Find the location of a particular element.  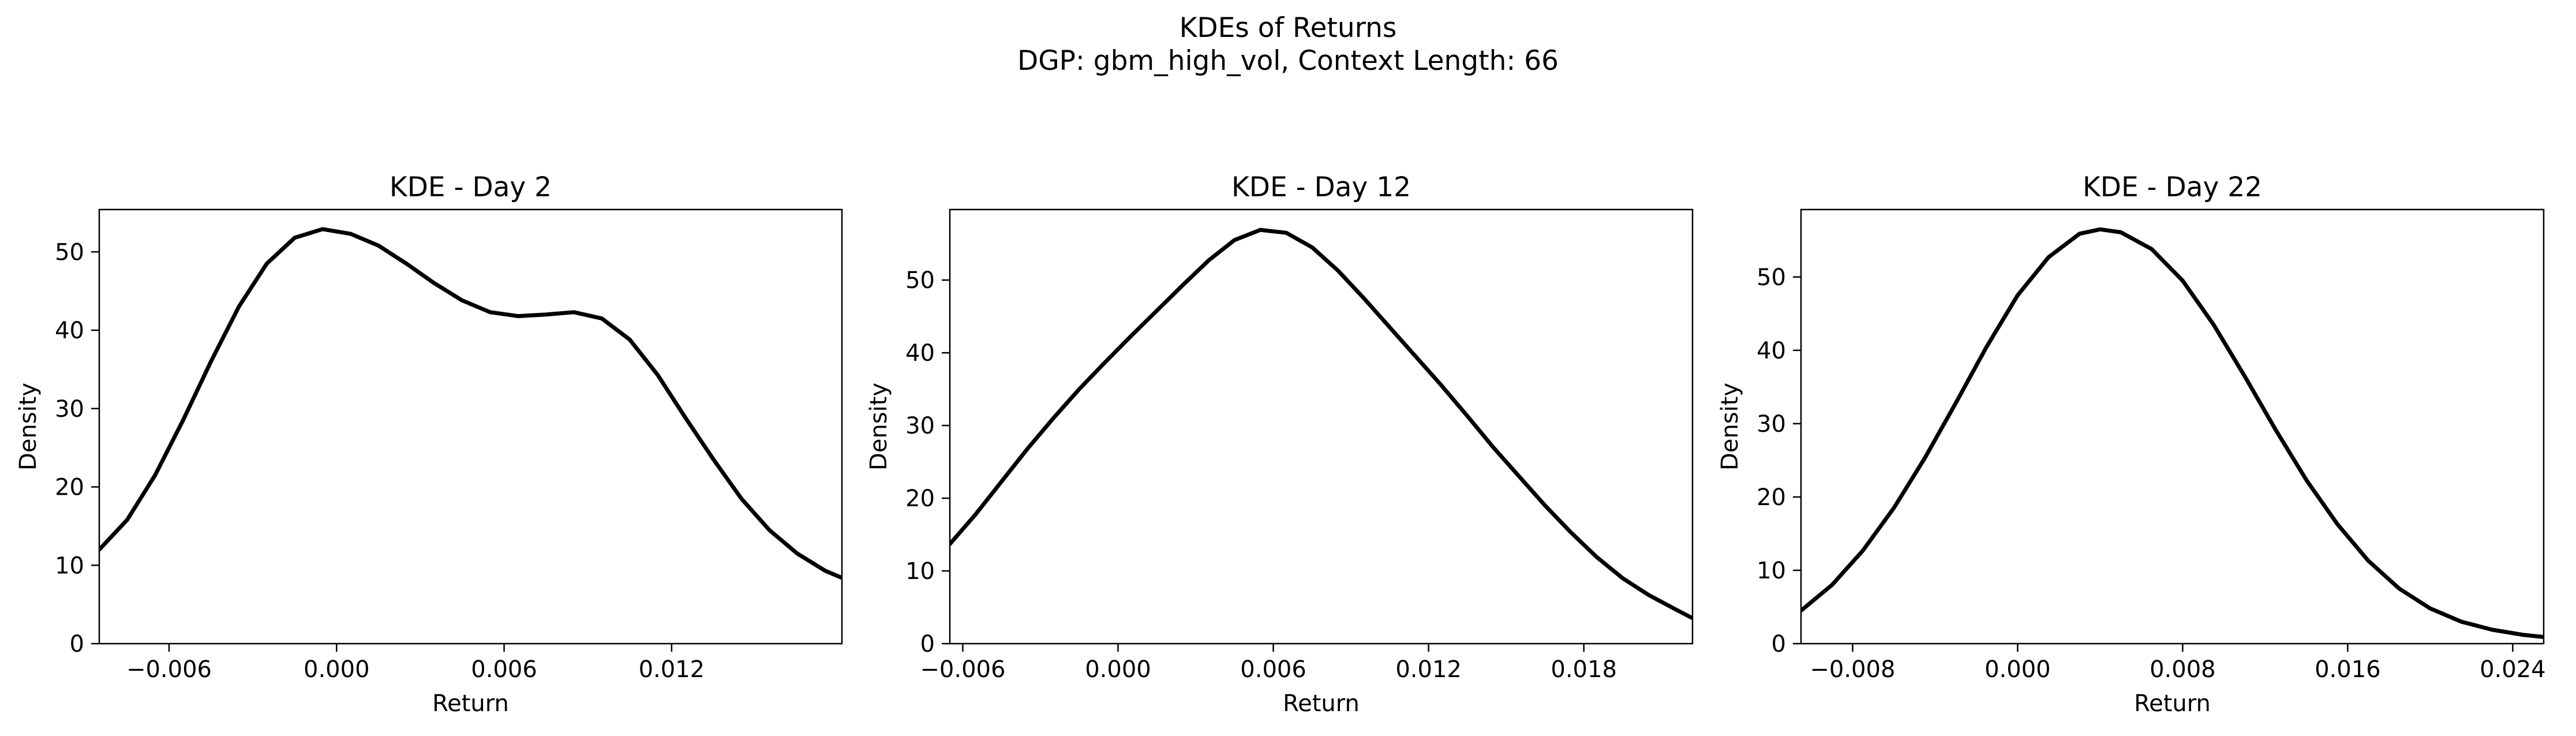

figure-subtitle: DGP: gbm_high_vol, Context Length: 66 is located at coordinates (1288, 61).